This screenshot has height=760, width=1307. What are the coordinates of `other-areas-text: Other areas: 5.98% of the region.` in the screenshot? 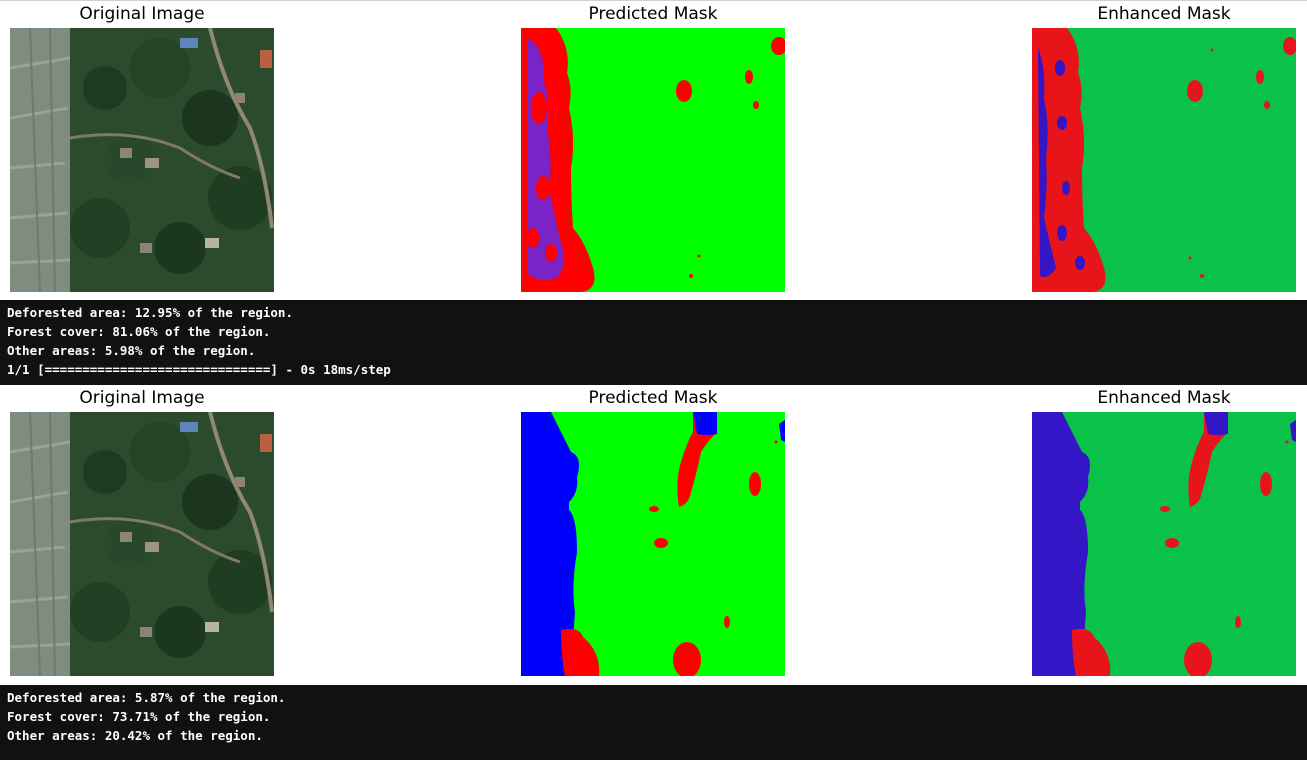 It's located at (131, 350).